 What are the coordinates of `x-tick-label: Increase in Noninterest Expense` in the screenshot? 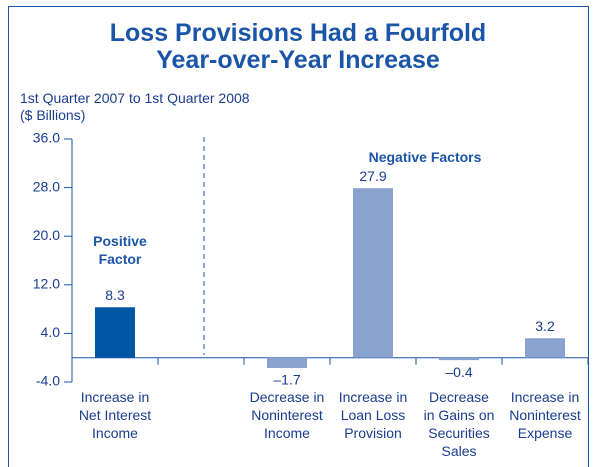 It's located at (545, 415).